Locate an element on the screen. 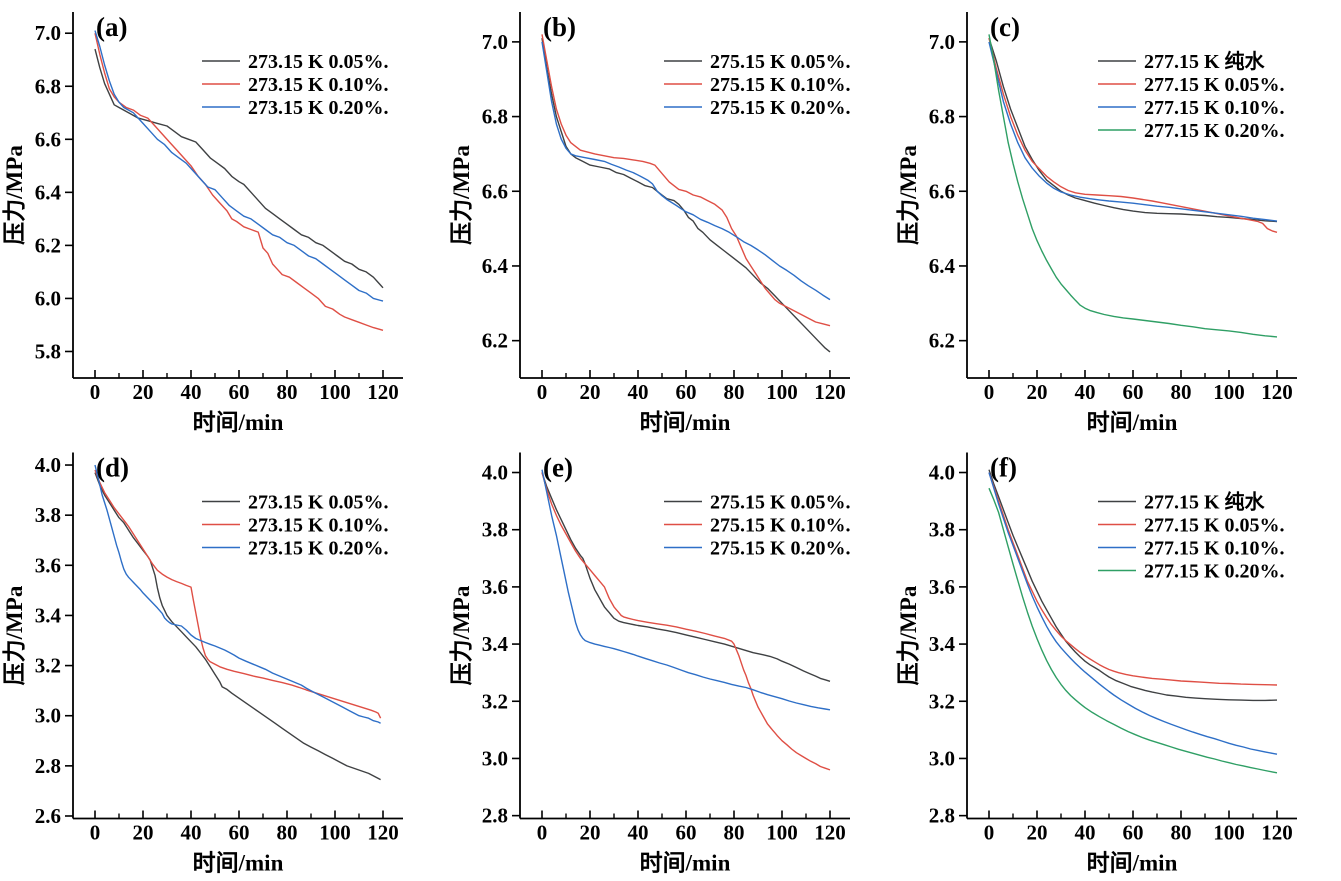 Image resolution: width=1341 pixels, height=881 pixels. y-tick-label: 6.2 is located at coordinates (942, 341).